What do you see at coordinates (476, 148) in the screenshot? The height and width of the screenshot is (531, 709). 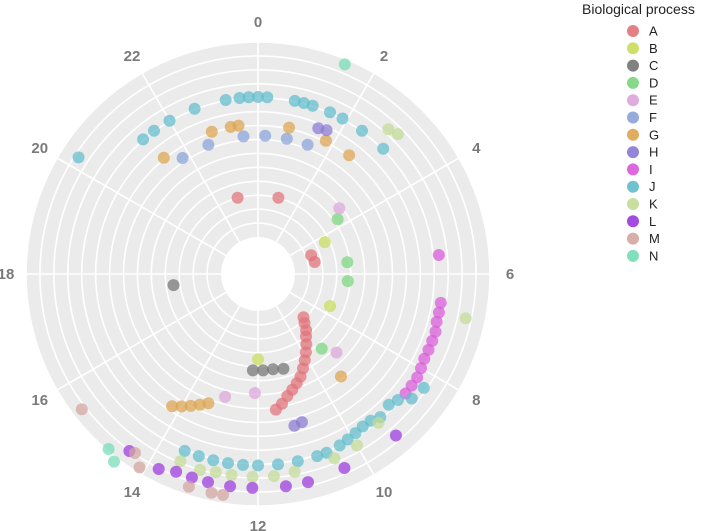 I see `angular-tick-label: 4` at bounding box center [476, 148].